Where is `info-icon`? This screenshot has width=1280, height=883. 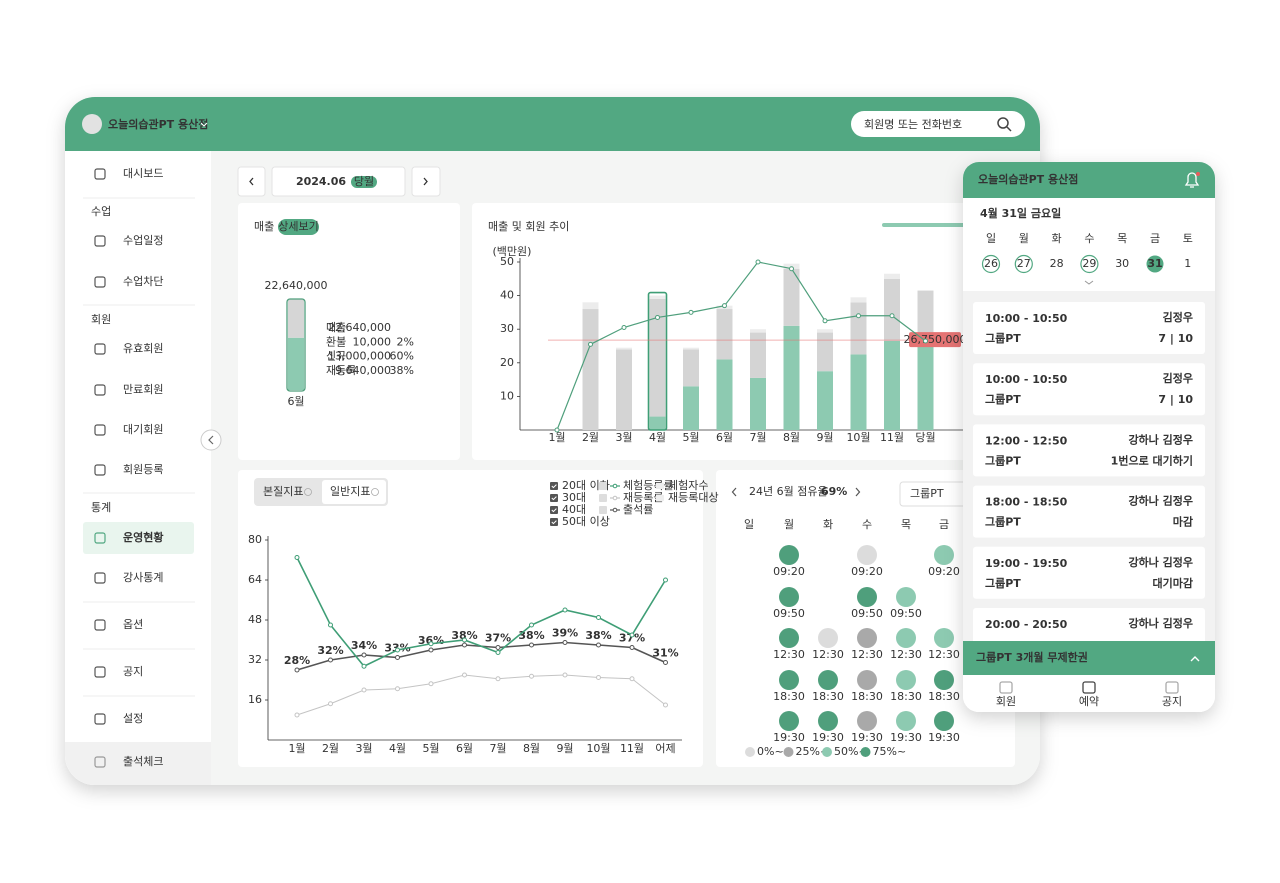
info-icon is located at coordinates (375, 492).